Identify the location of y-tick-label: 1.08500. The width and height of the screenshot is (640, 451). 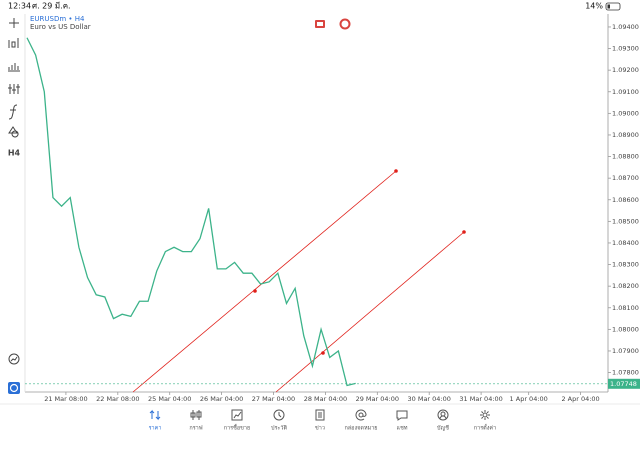
(625, 221).